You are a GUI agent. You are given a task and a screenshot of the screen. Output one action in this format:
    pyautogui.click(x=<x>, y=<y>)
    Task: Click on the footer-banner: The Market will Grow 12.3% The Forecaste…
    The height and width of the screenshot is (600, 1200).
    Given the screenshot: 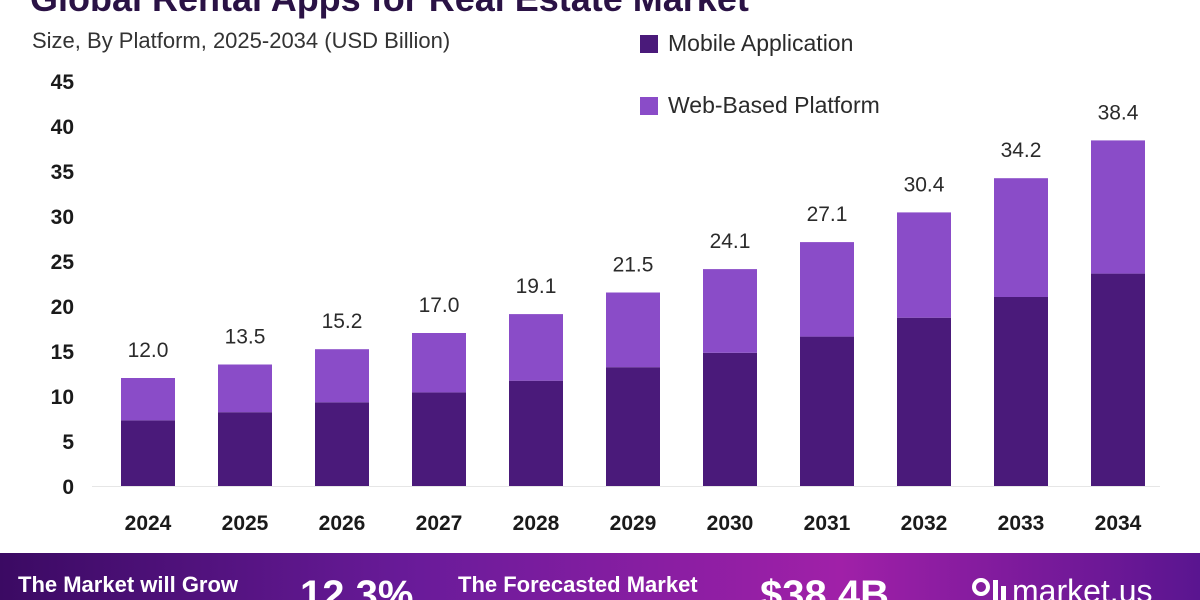 What is the action you would take?
    pyautogui.click(x=600, y=576)
    